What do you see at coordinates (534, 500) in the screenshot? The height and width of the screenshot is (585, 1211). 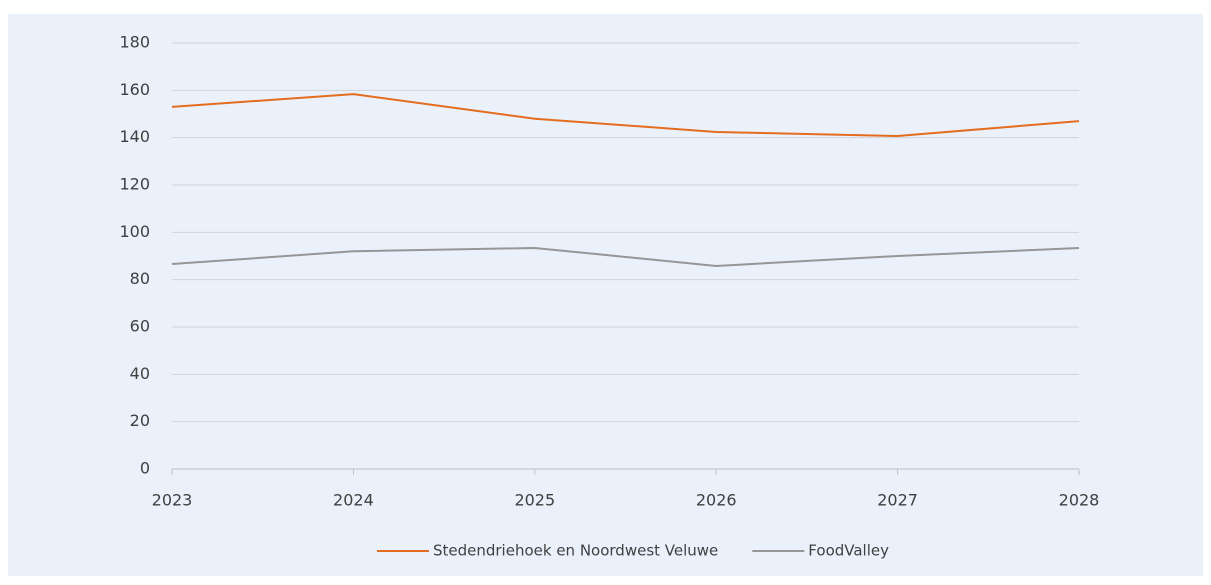 I see `x-tick-label: 2025` at bounding box center [534, 500].